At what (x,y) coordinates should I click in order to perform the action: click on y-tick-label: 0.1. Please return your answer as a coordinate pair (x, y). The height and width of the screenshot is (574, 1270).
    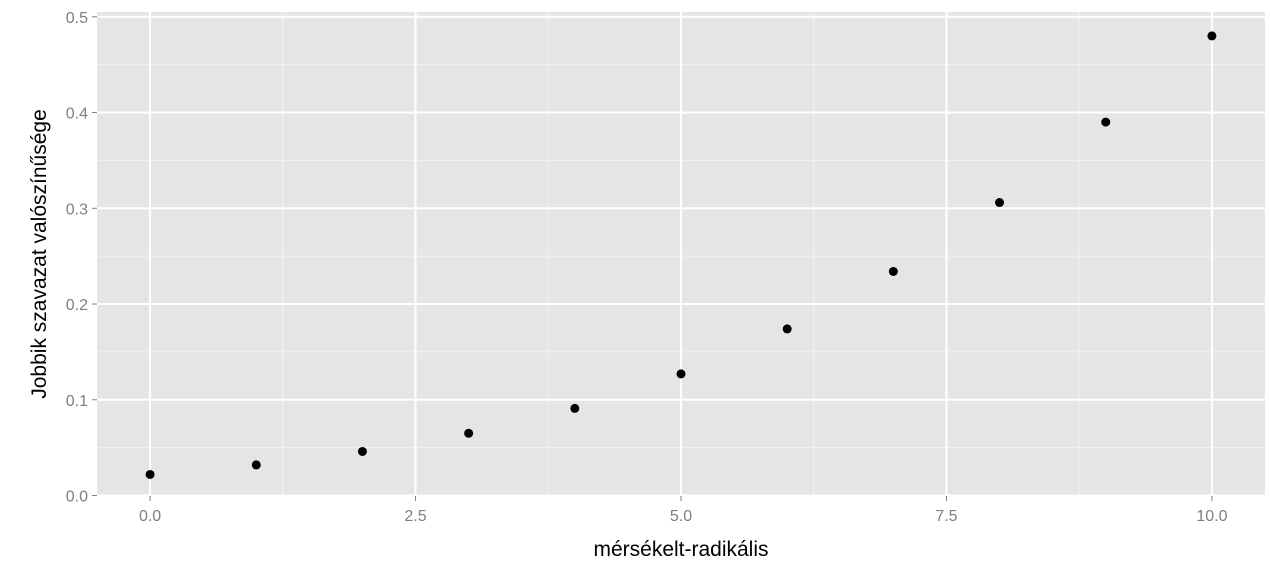
    Looking at the image, I should click on (77, 401).